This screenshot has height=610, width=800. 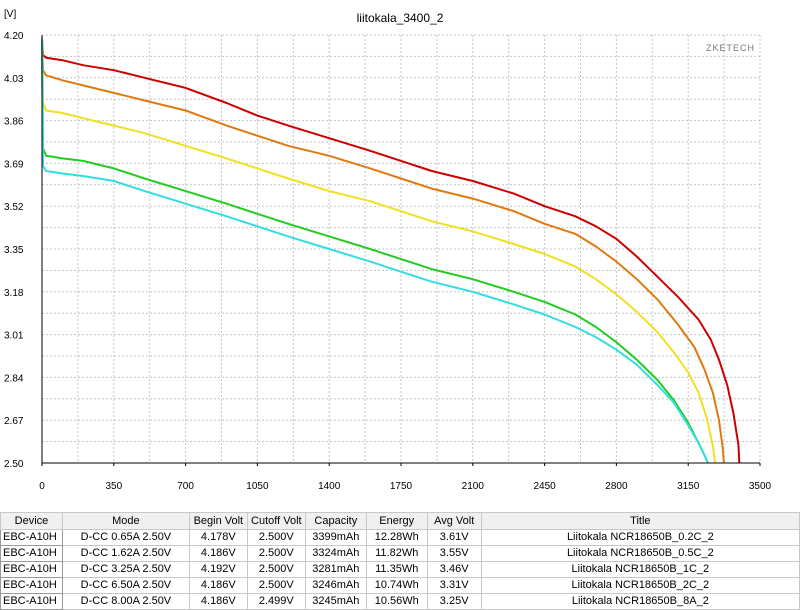 I want to click on x-tick-label: 1050, so click(x=257, y=486).